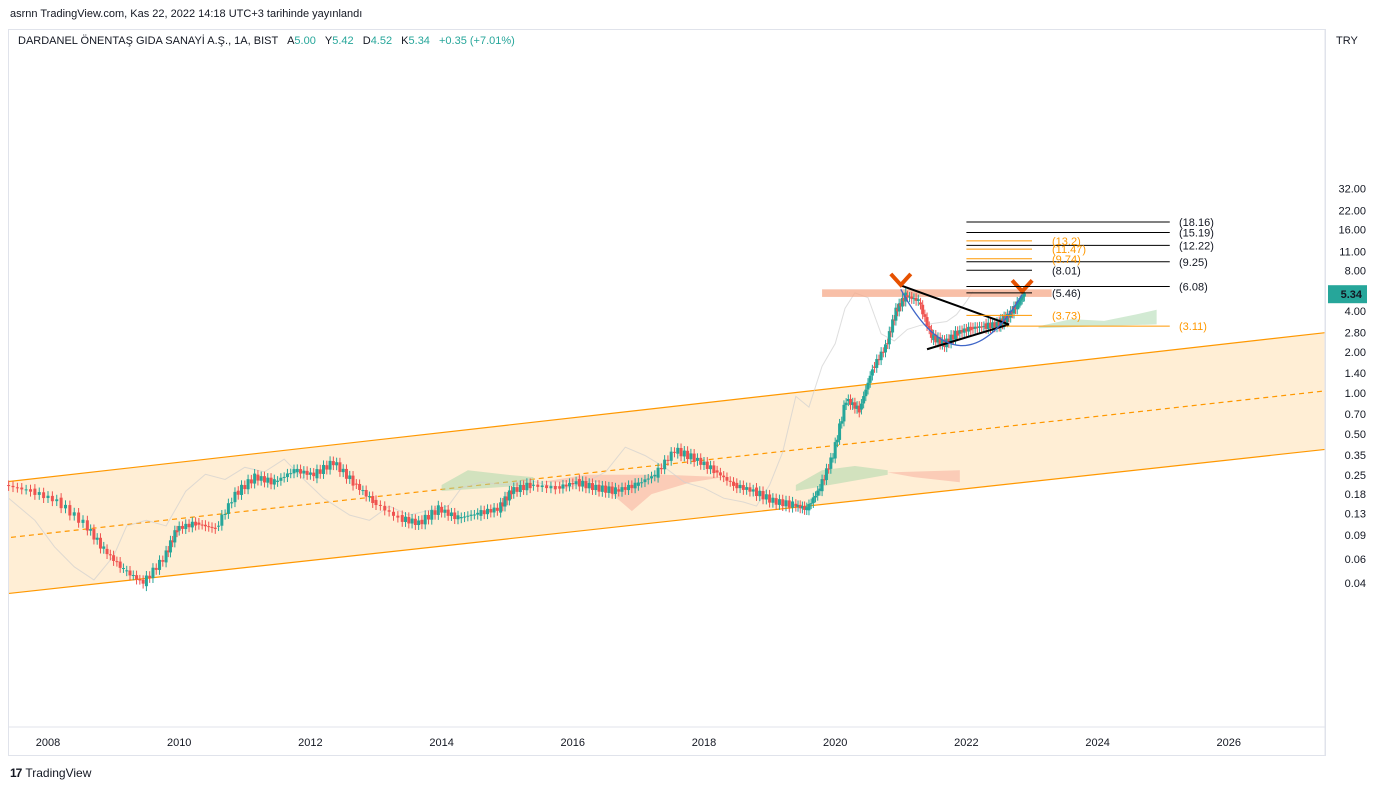 Image resolution: width=1386 pixels, height=791 pixels. What do you see at coordinates (1229, 743) in the screenshot?
I see `x-tick-label: 2026` at bounding box center [1229, 743].